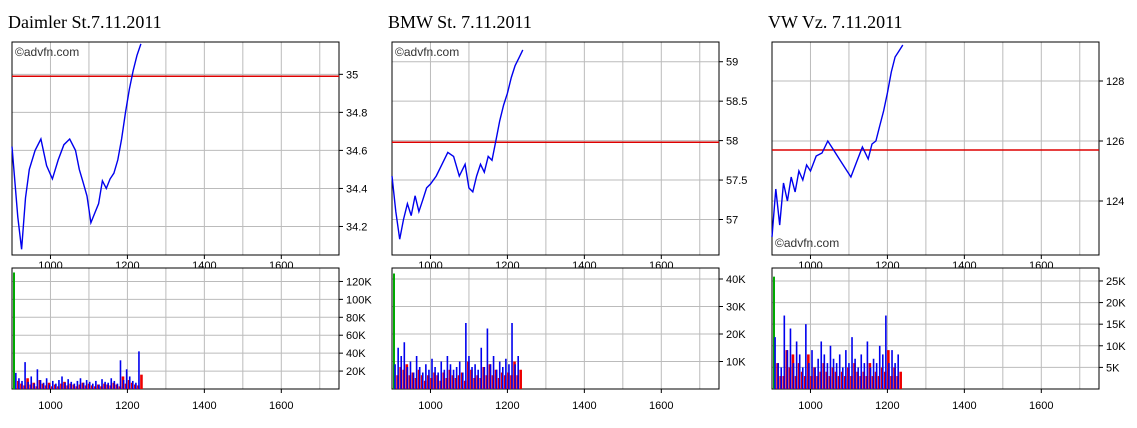 Image resolution: width=1137 pixels, height=428 pixels. I want to click on volume-y-tick-label: 30K, so click(736, 308).